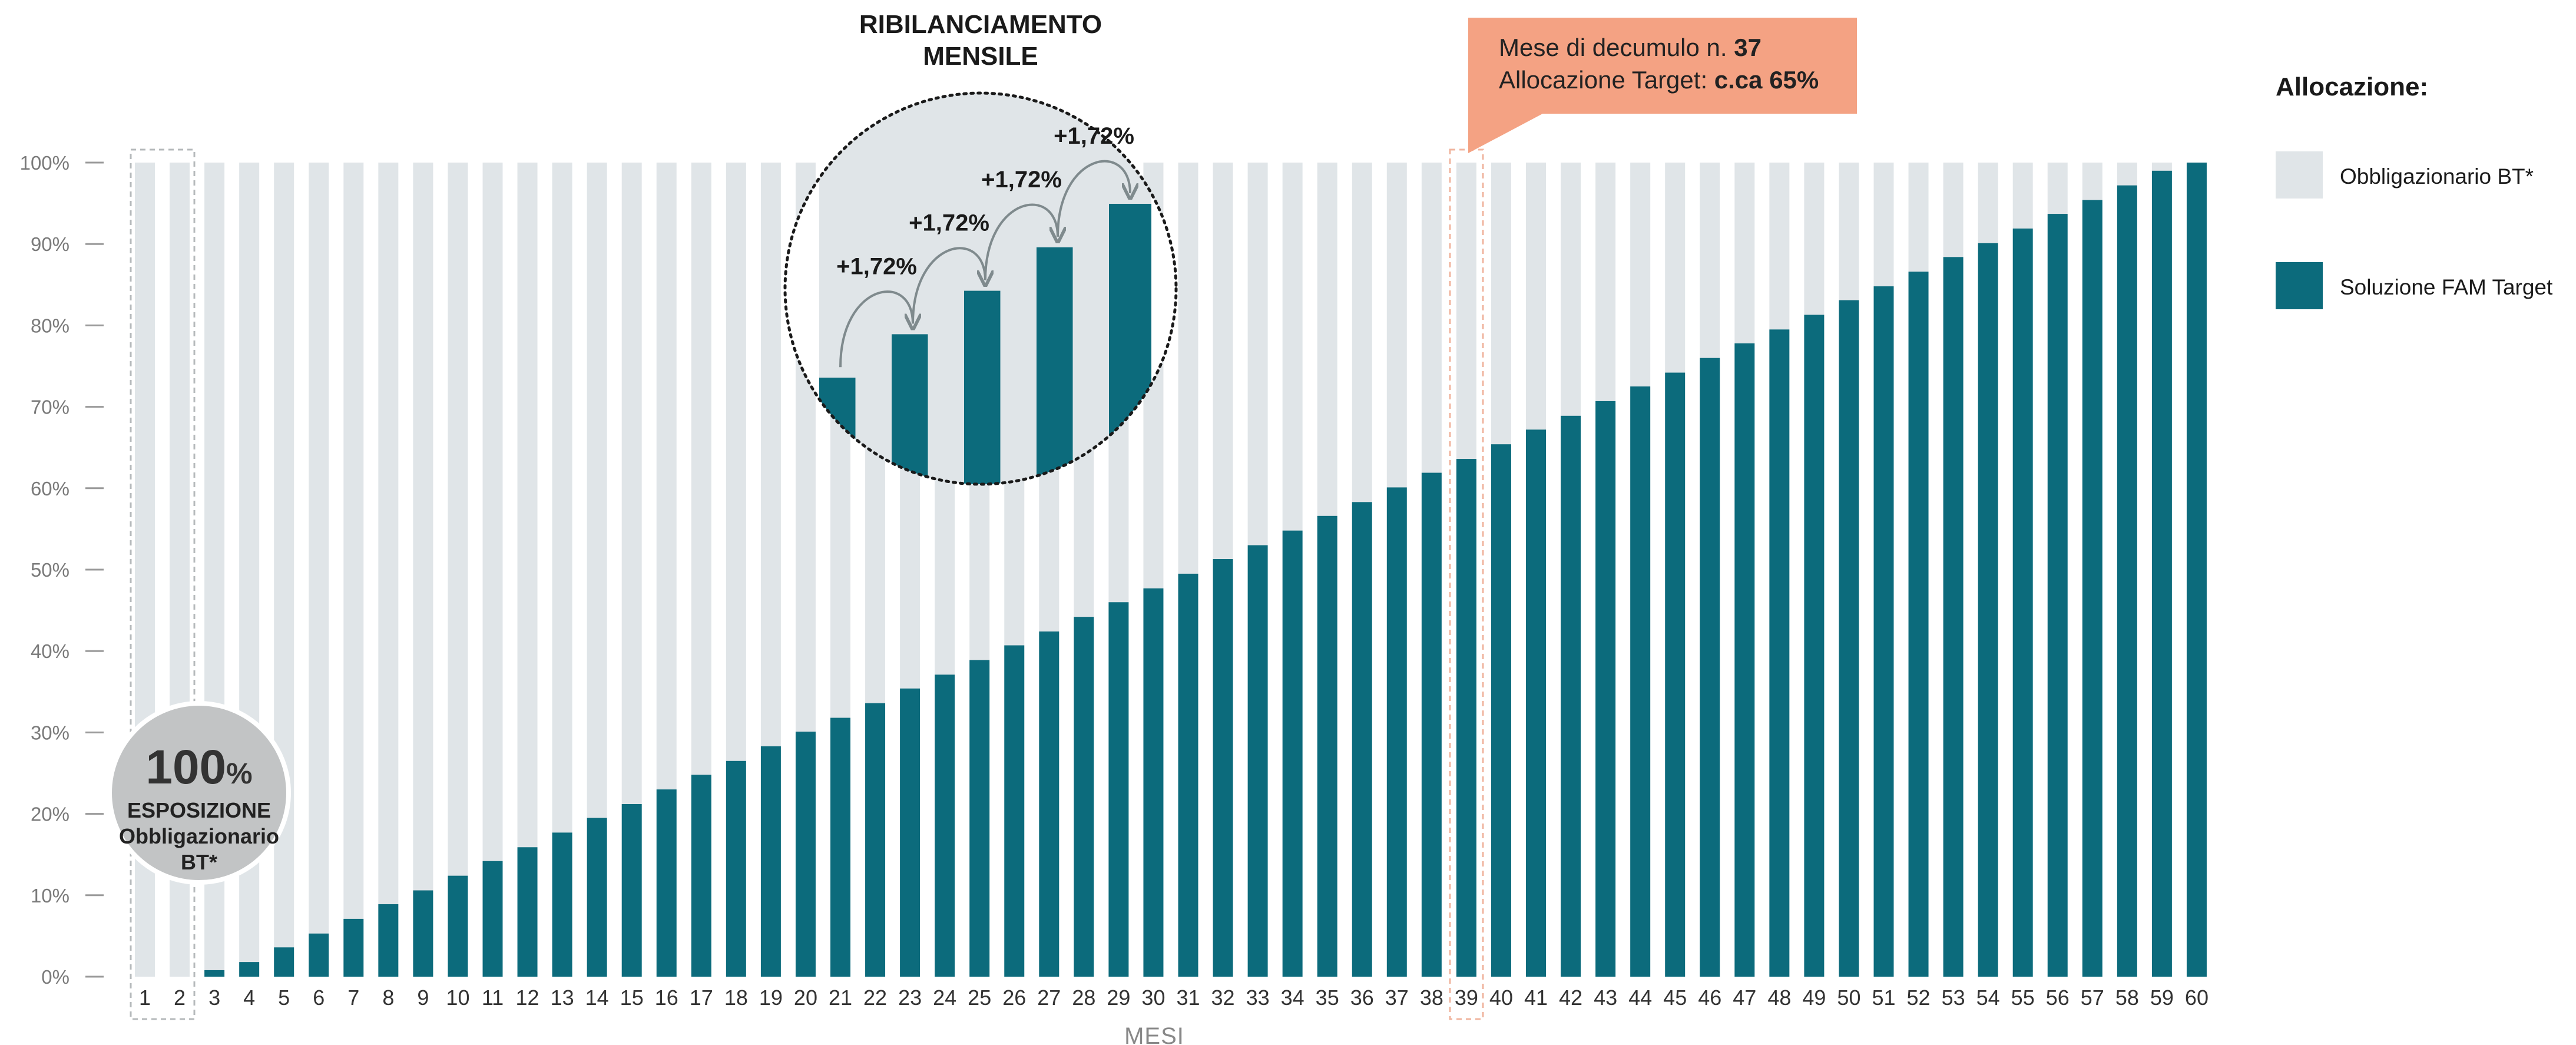  What do you see at coordinates (2352, 86) in the screenshot?
I see `legend-title: Allocazione:` at bounding box center [2352, 86].